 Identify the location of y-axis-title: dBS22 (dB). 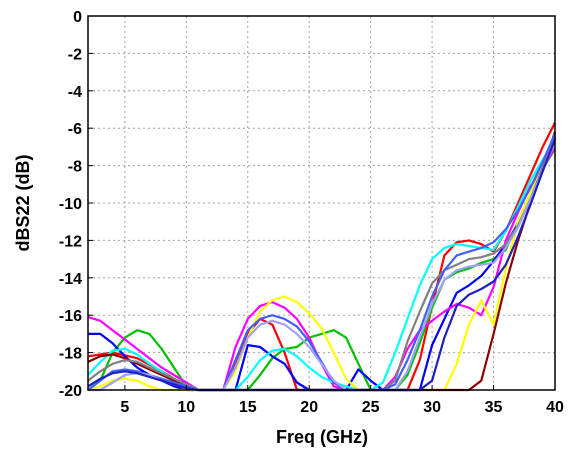
(23, 202).